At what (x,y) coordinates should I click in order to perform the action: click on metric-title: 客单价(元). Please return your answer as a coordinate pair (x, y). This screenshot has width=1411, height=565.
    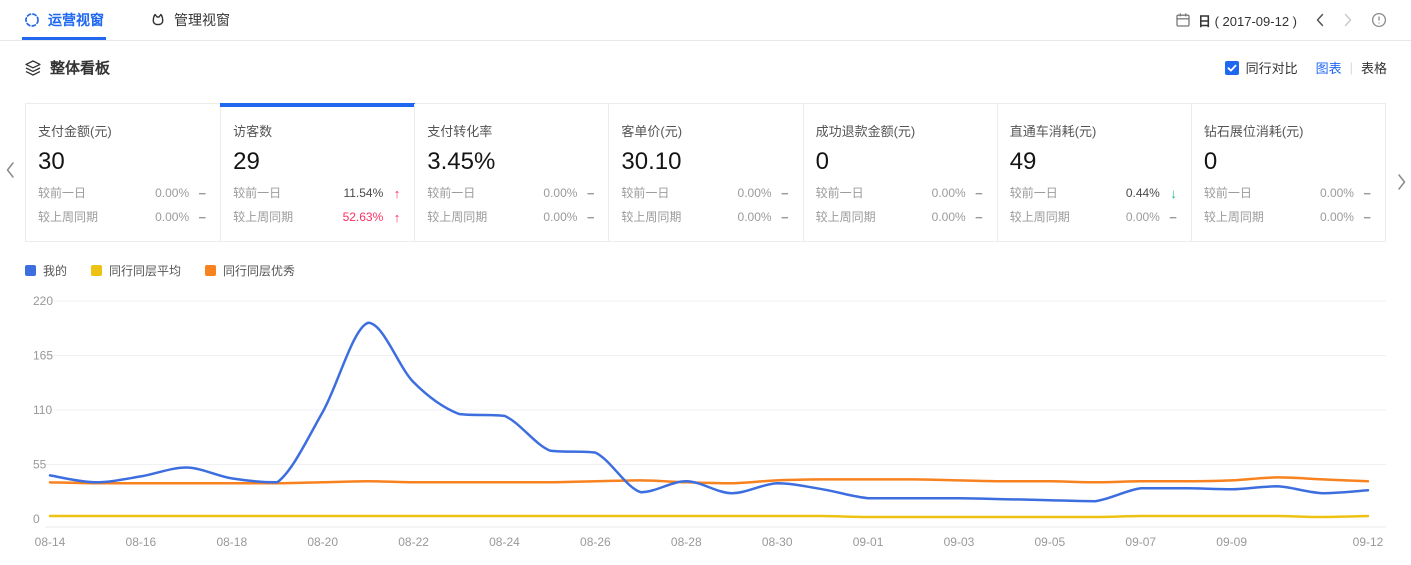
    Looking at the image, I should click on (652, 131).